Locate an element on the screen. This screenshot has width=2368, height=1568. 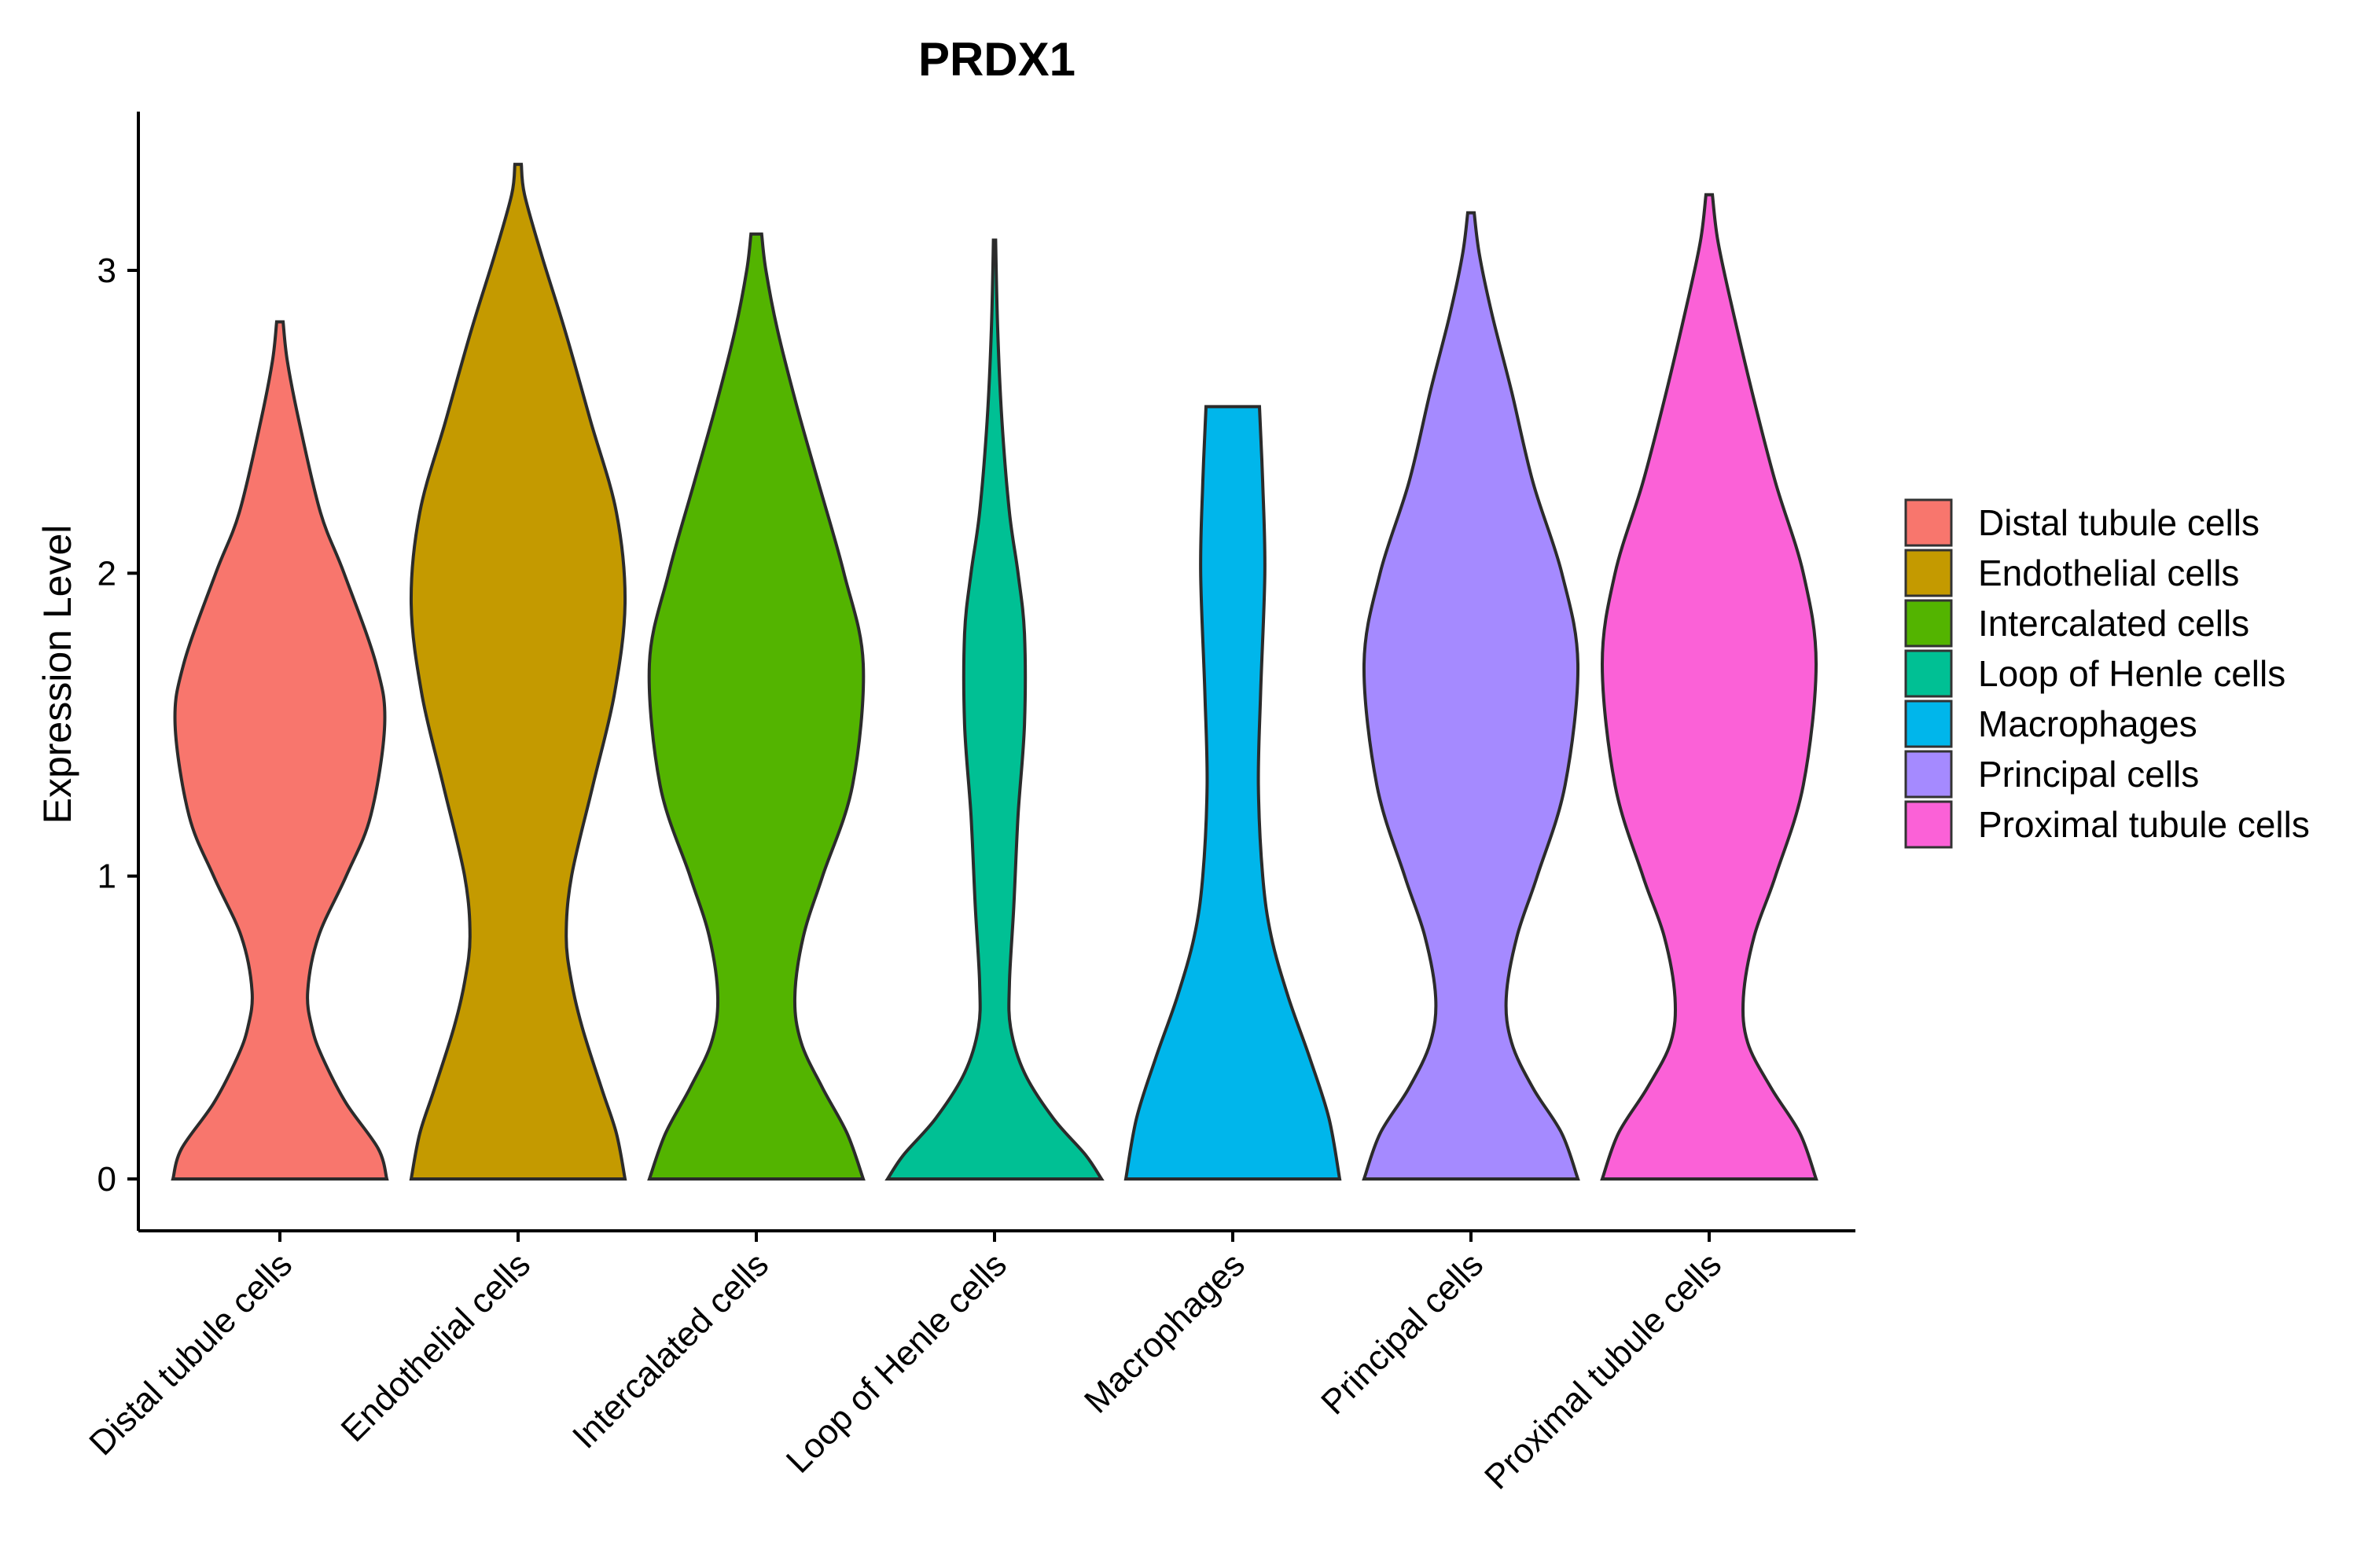
legend-key-distal-tubule-cells is located at coordinates (1928, 522).